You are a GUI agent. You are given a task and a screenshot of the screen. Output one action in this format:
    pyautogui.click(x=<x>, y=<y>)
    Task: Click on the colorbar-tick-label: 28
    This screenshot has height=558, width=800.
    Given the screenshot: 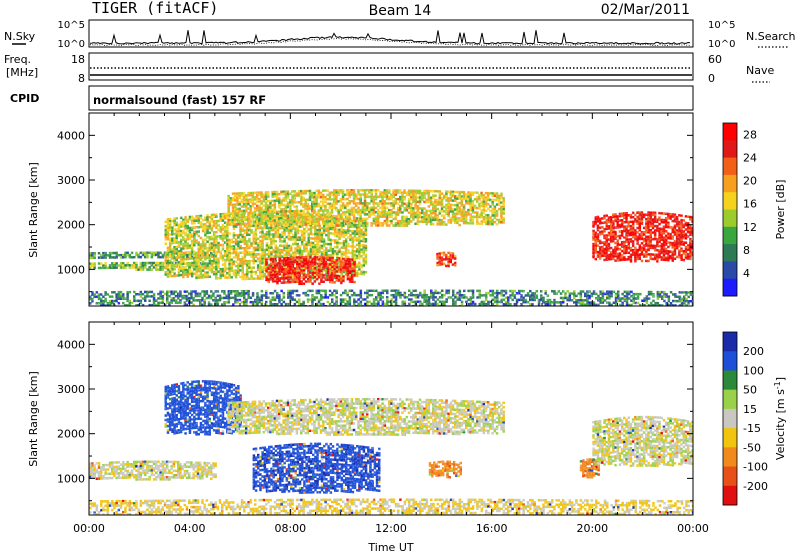 What is the action you would take?
    pyautogui.click(x=750, y=135)
    